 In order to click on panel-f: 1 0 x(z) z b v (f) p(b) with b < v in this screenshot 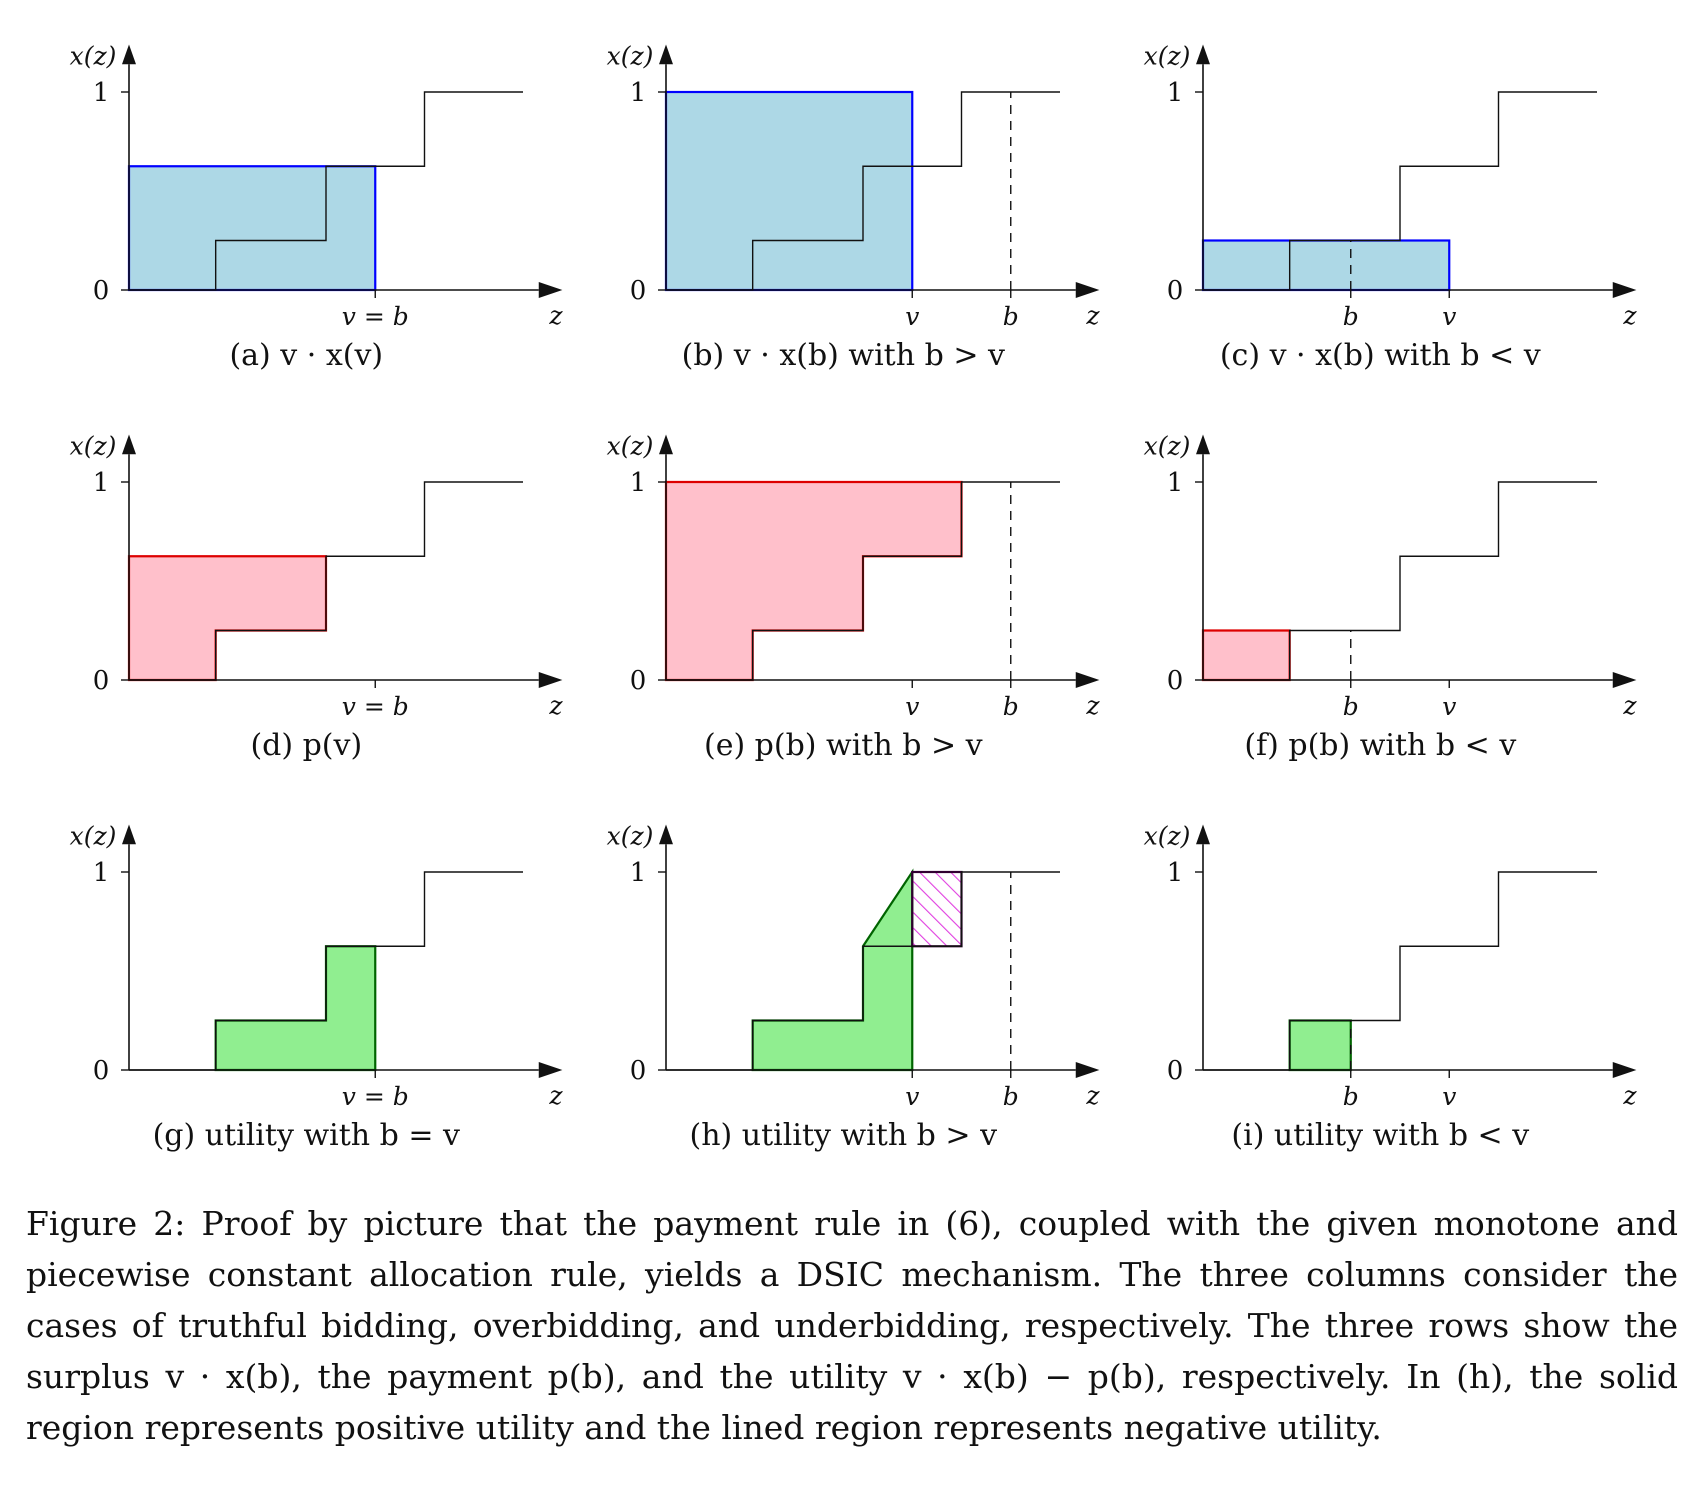, I will do `click(1391, 597)`.